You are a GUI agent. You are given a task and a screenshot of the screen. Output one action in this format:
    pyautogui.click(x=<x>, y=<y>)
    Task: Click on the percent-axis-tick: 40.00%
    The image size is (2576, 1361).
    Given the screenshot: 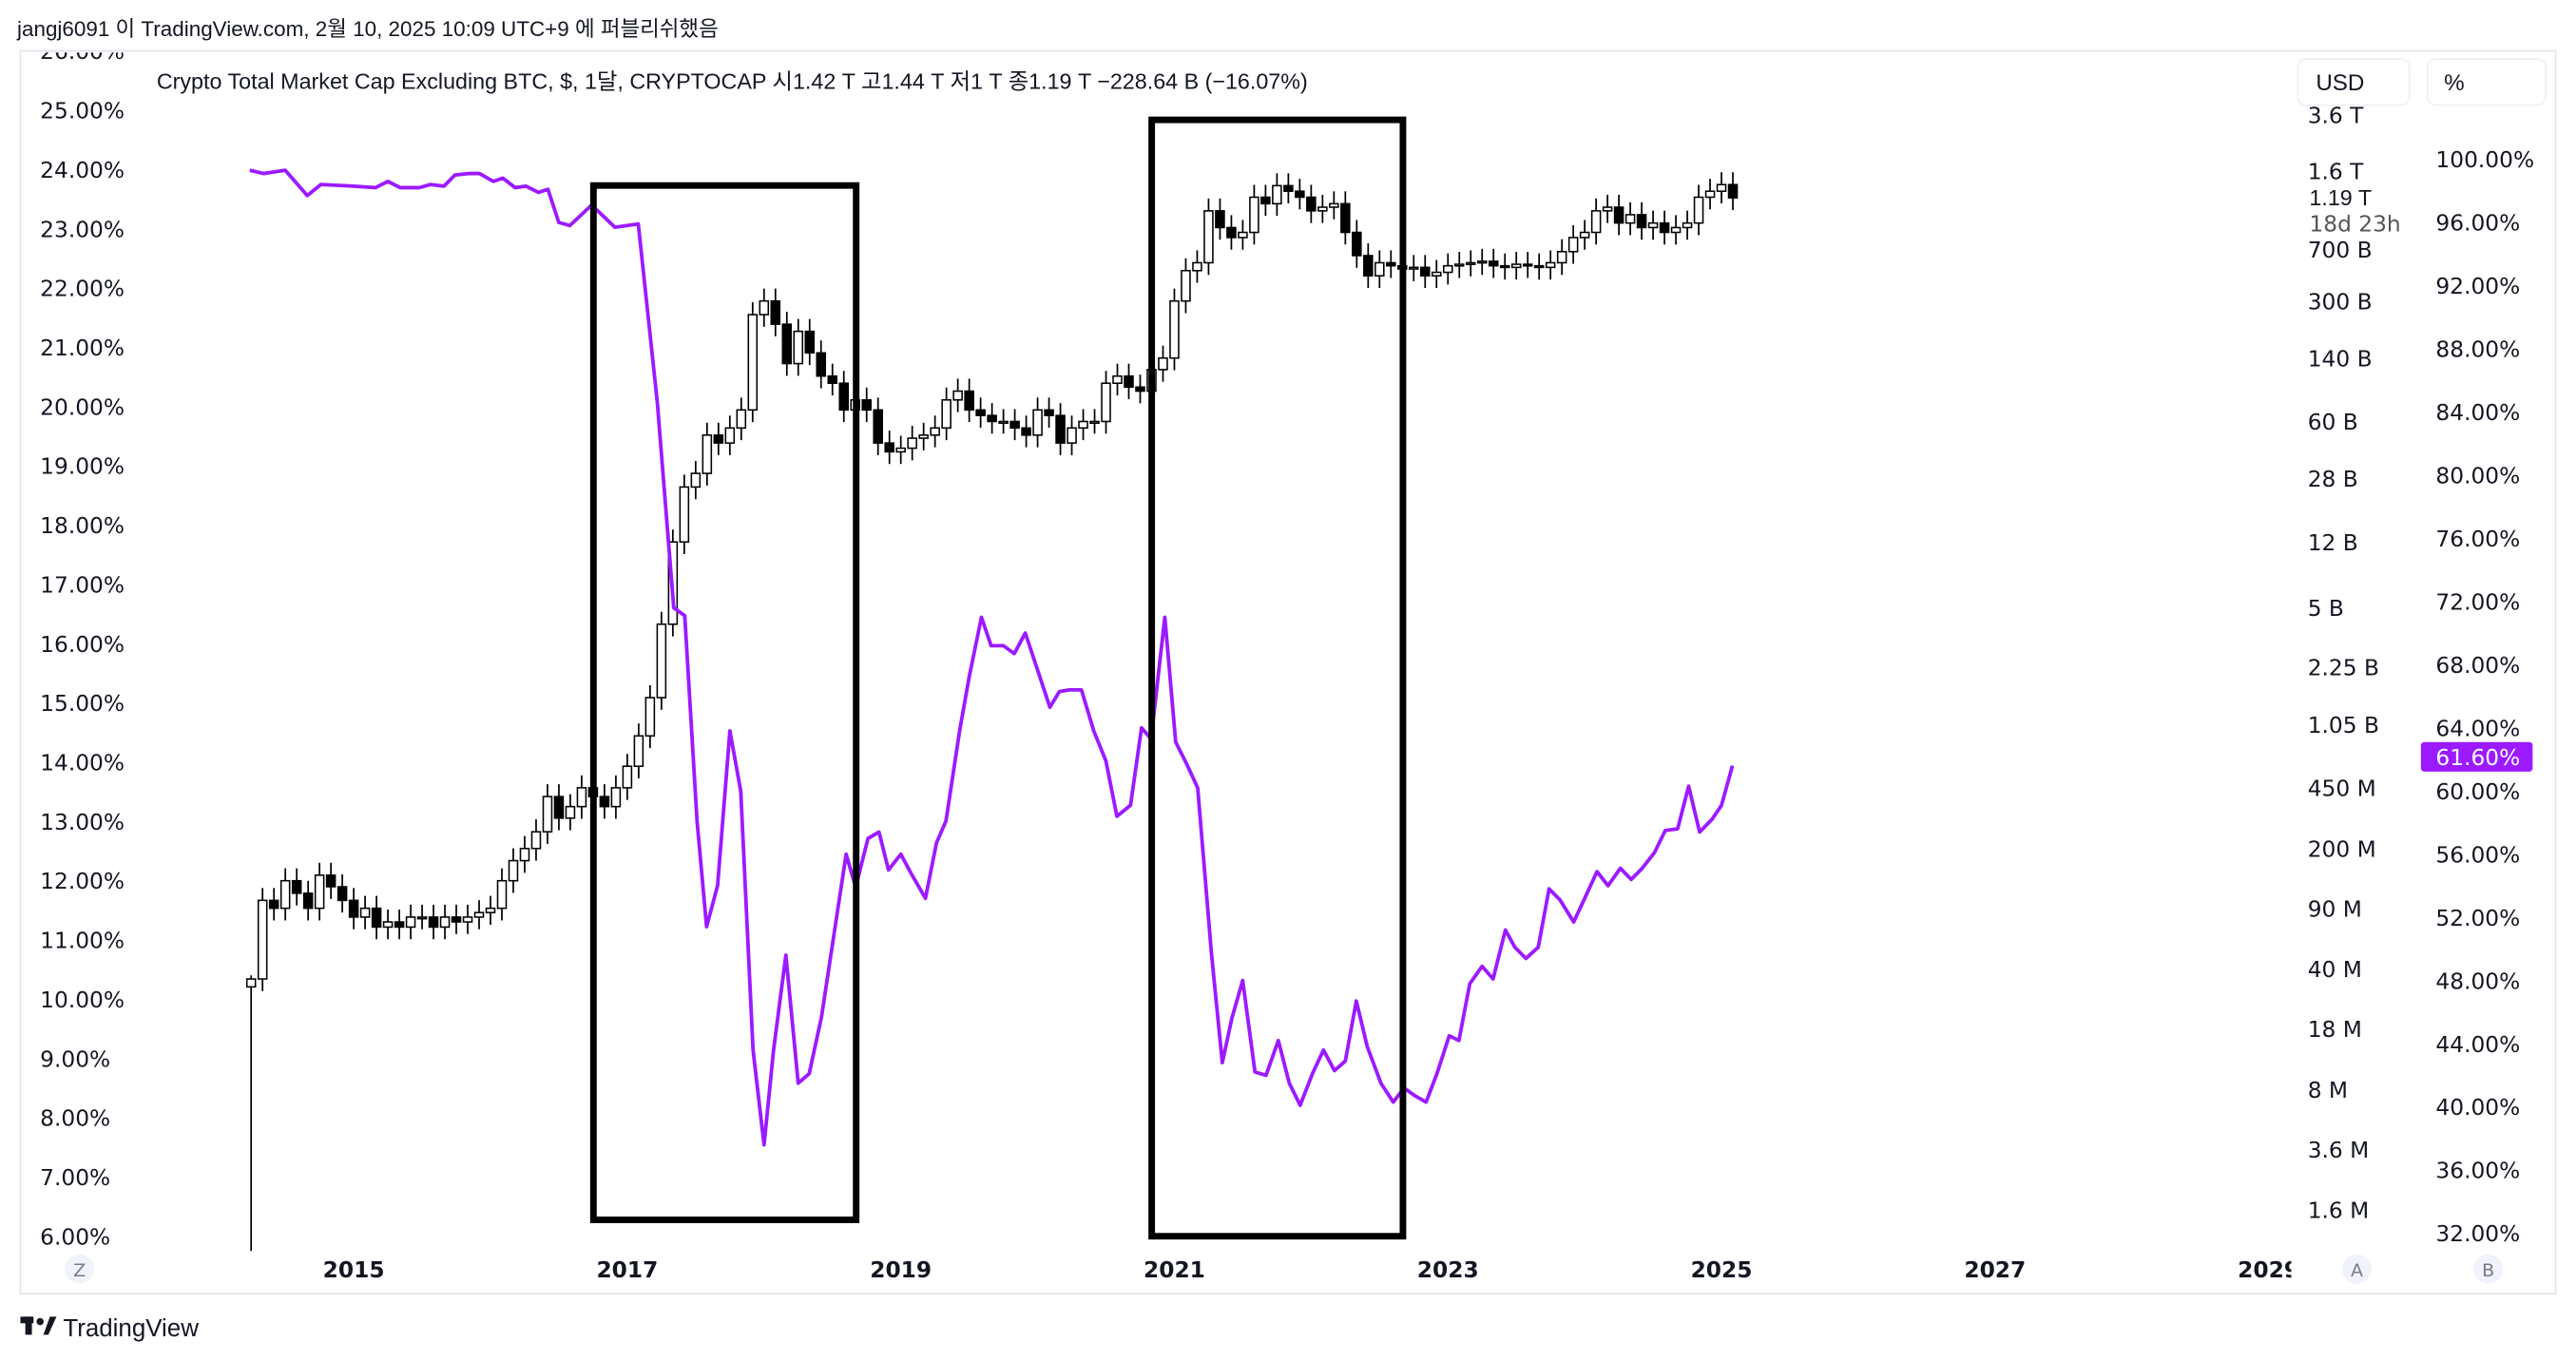 What is the action you would take?
    pyautogui.click(x=2478, y=1108)
    